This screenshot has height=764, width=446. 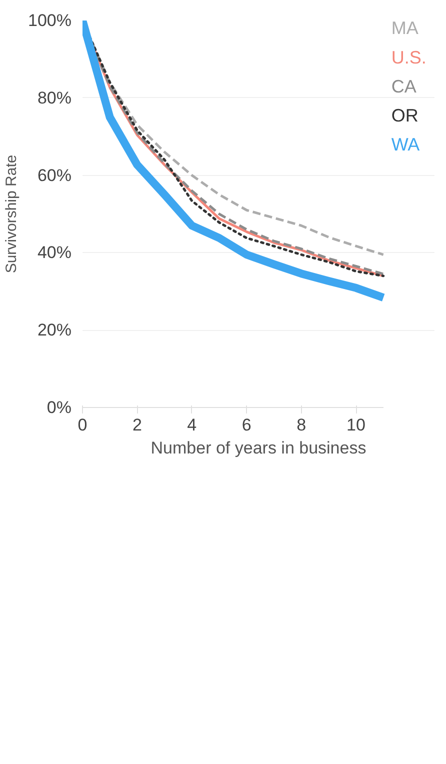 What do you see at coordinates (59, 407) in the screenshot?
I see `y-tick-label: 0%` at bounding box center [59, 407].